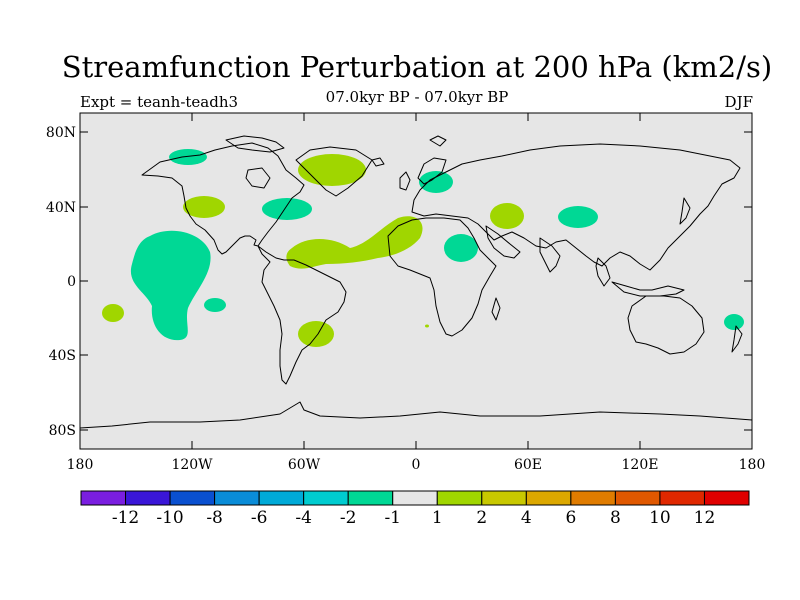 This screenshot has height=600, width=800. I want to click on coast-southeast-asia, so click(603, 272).